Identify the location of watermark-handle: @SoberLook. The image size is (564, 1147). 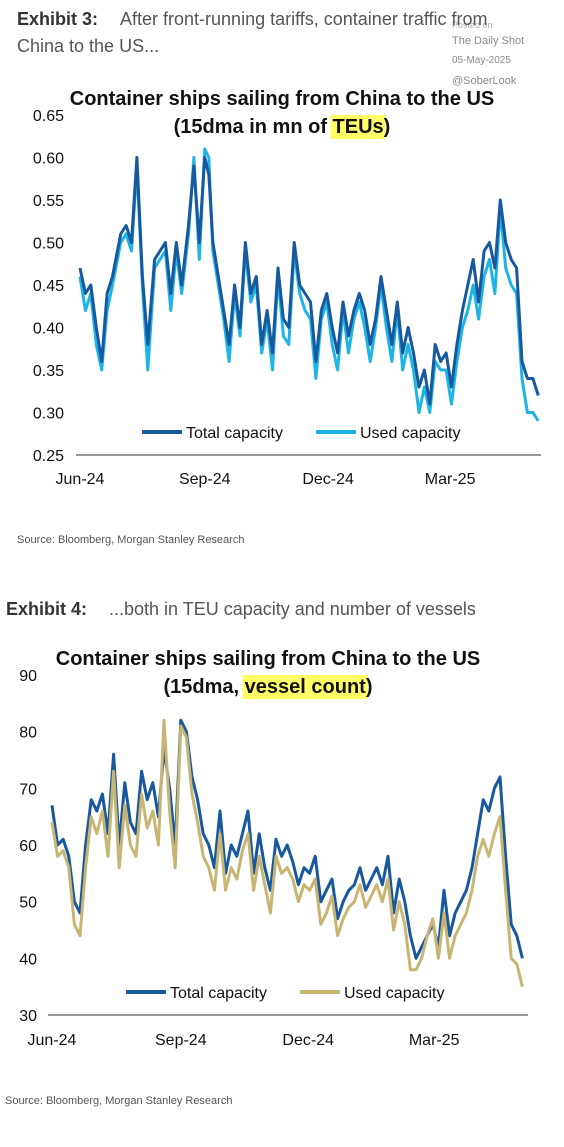
(484, 81).